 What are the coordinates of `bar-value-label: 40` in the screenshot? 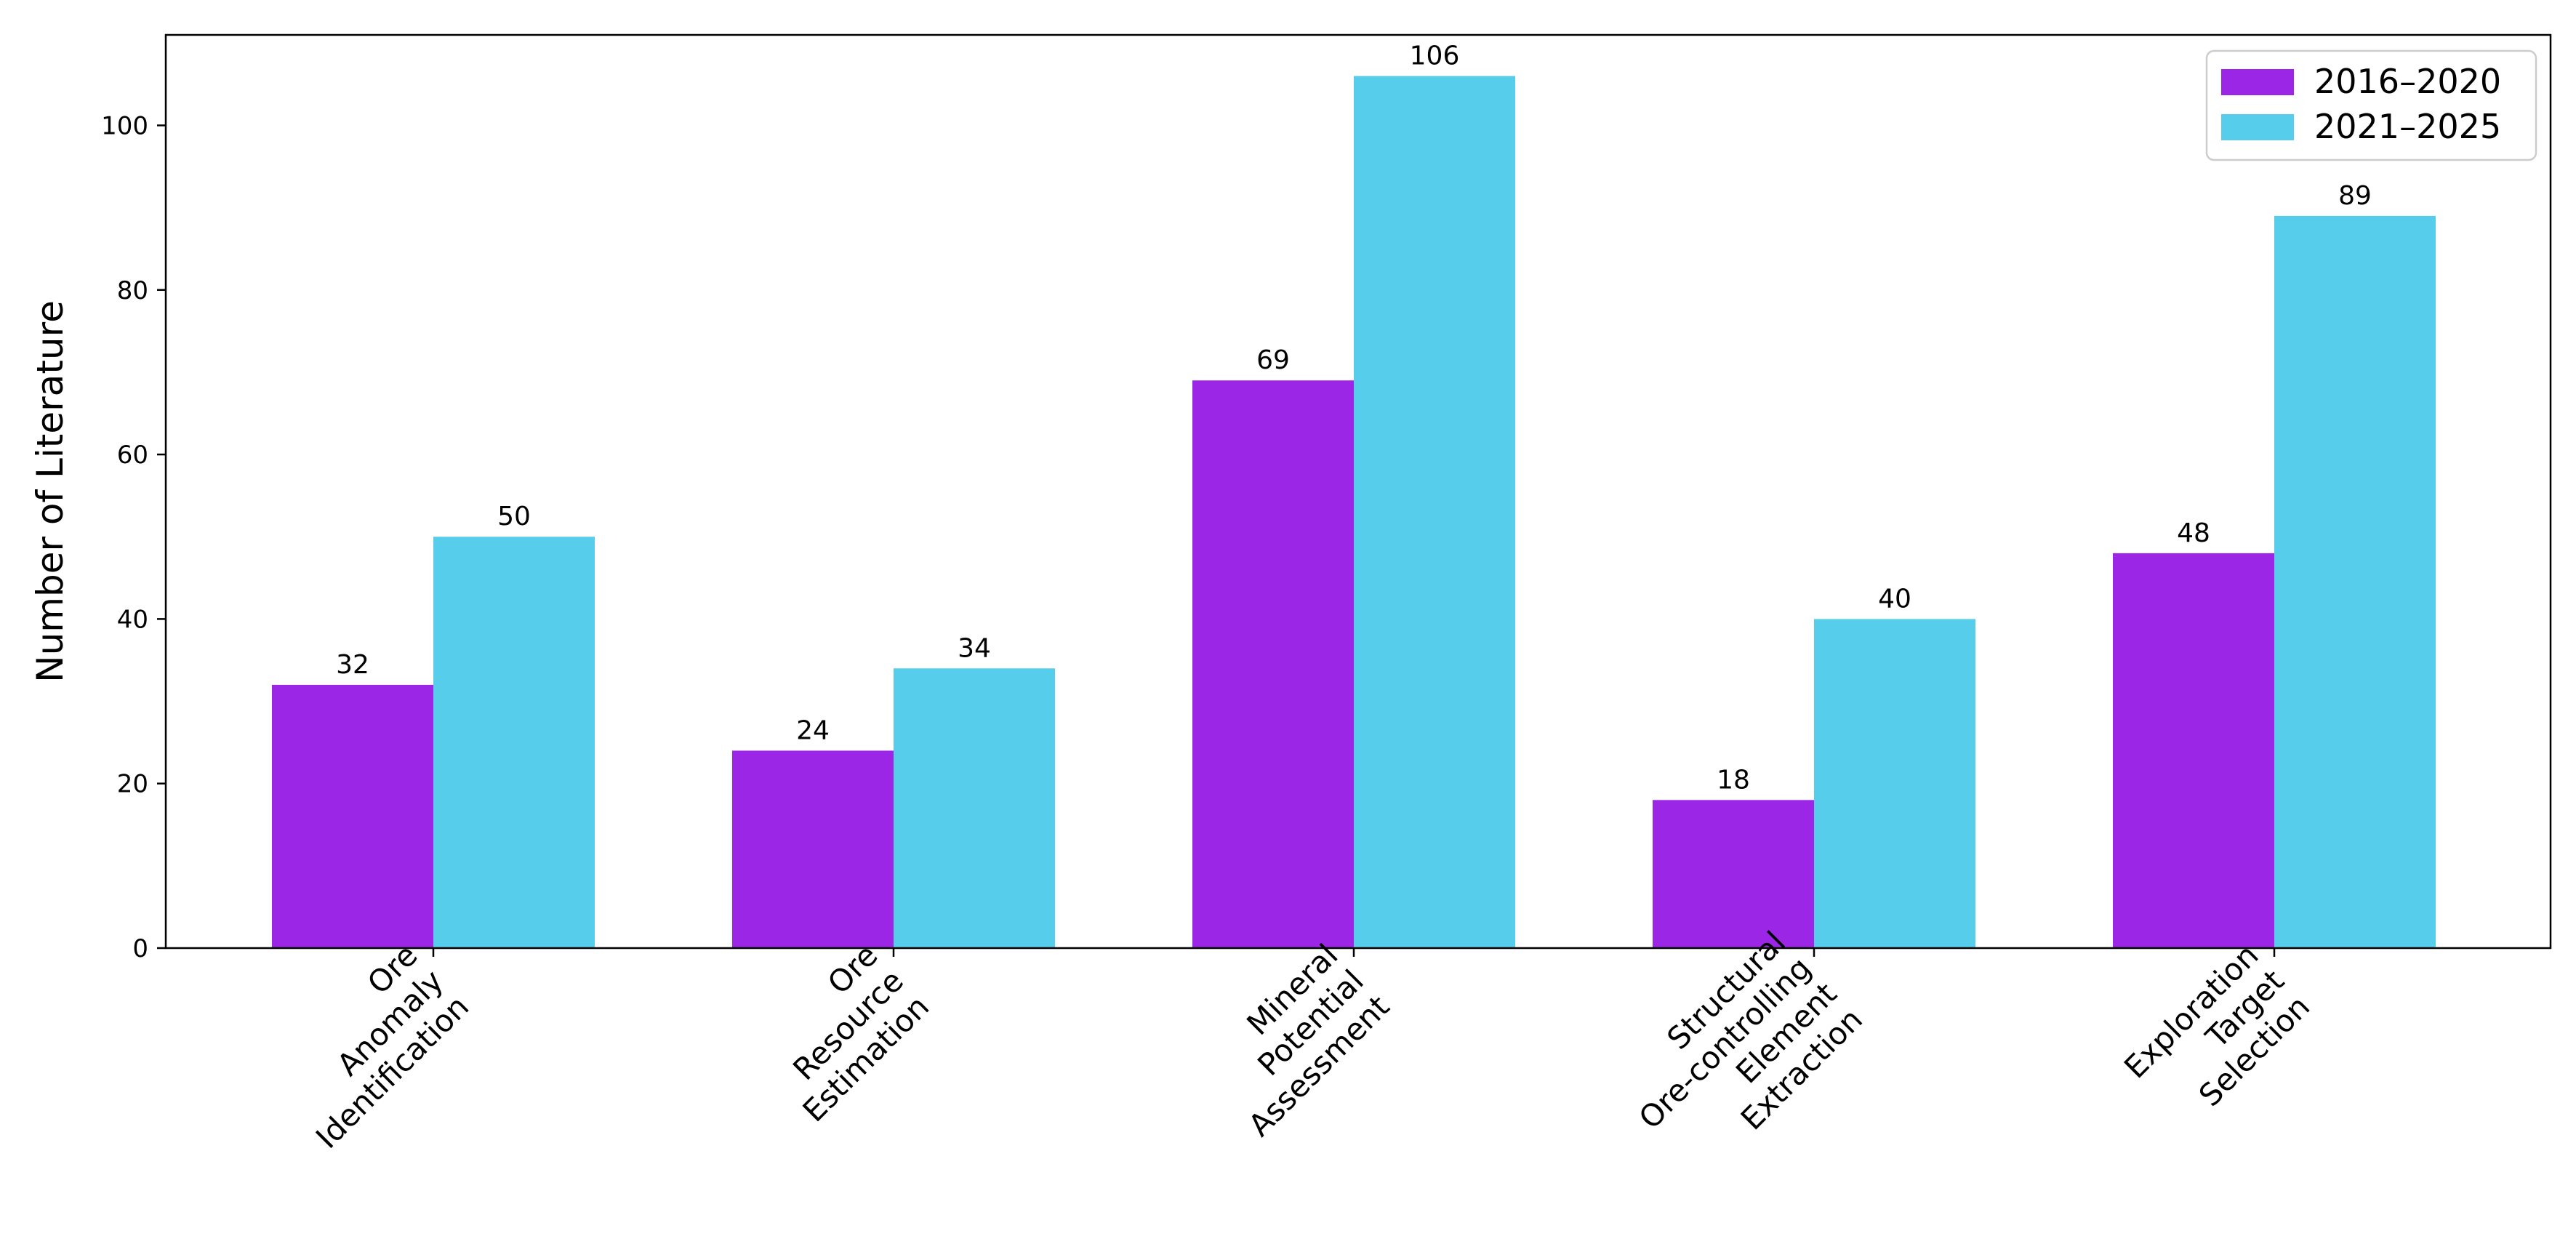 It's located at (1895, 599).